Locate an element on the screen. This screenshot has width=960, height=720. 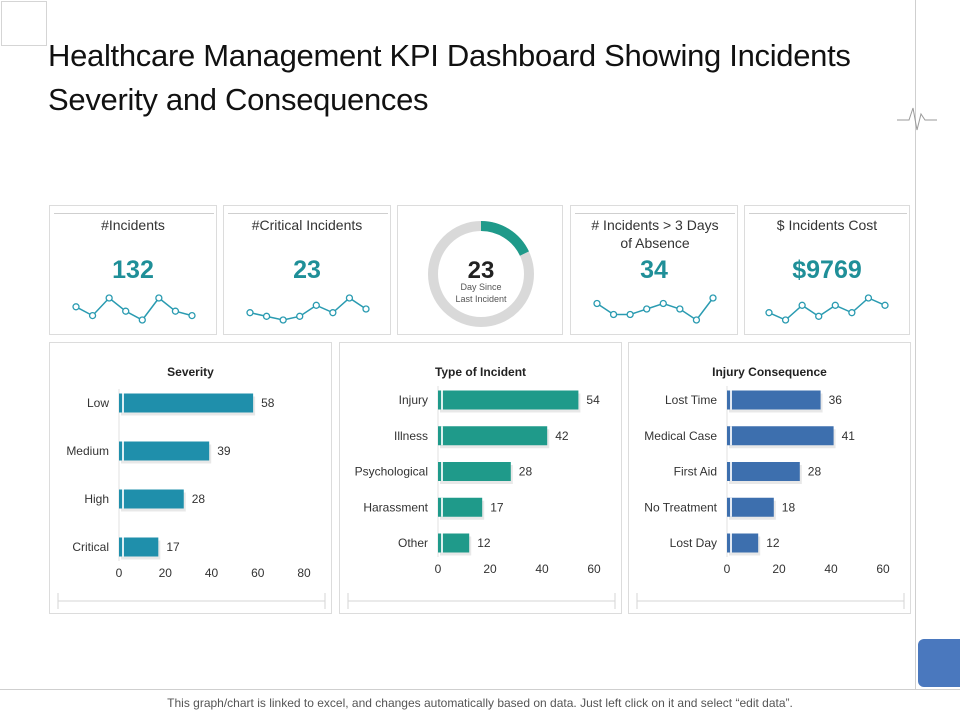
kpi-label: #Incidents is located at coordinates (133, 225).